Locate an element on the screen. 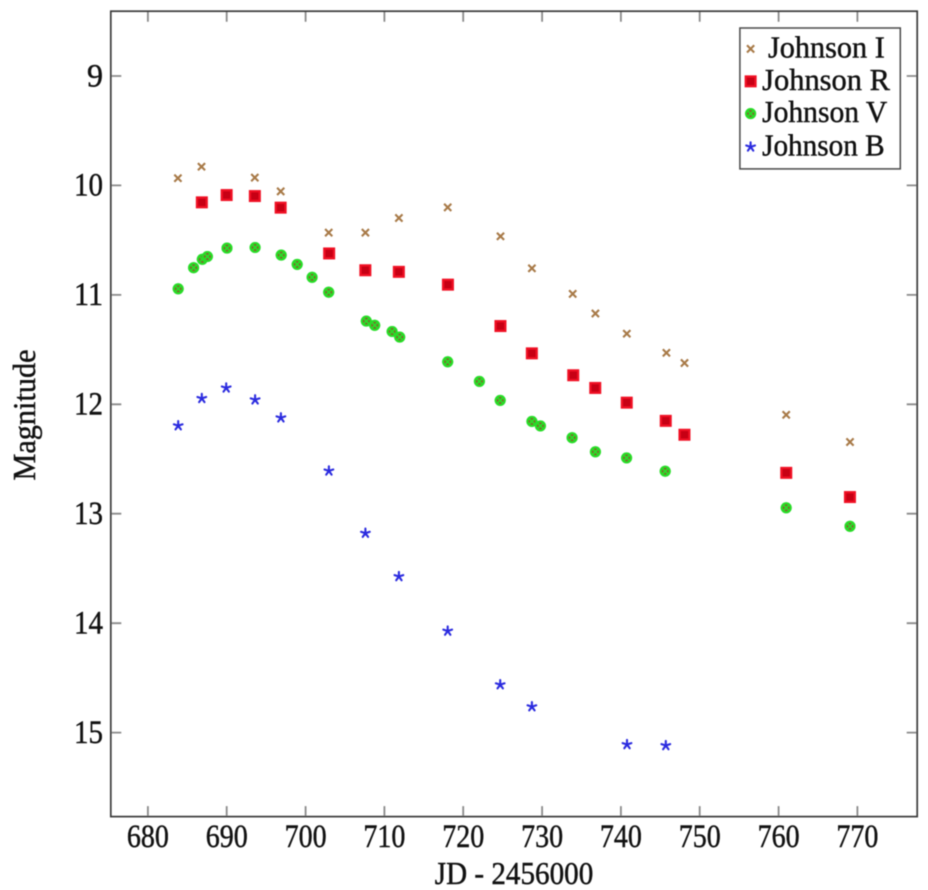  svg-text: Johnson B is located at coordinates (823, 146).